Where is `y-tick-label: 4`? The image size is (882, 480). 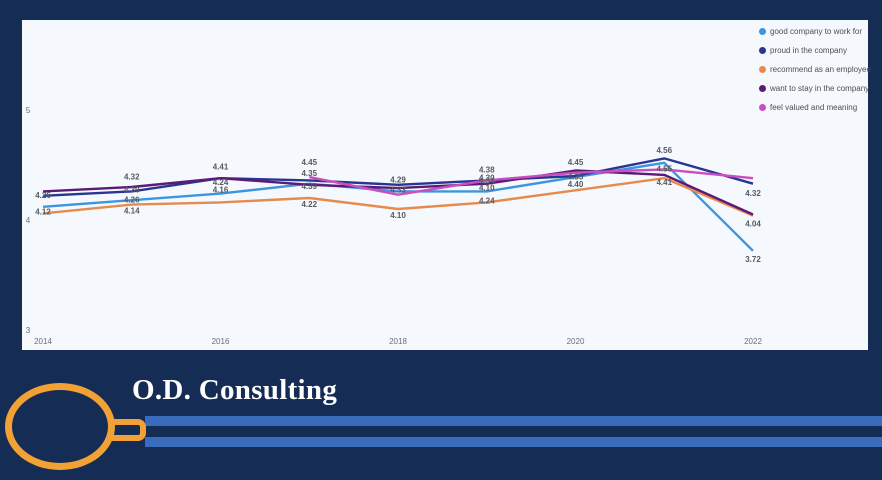
y-tick-label: 4 is located at coordinates (28, 220).